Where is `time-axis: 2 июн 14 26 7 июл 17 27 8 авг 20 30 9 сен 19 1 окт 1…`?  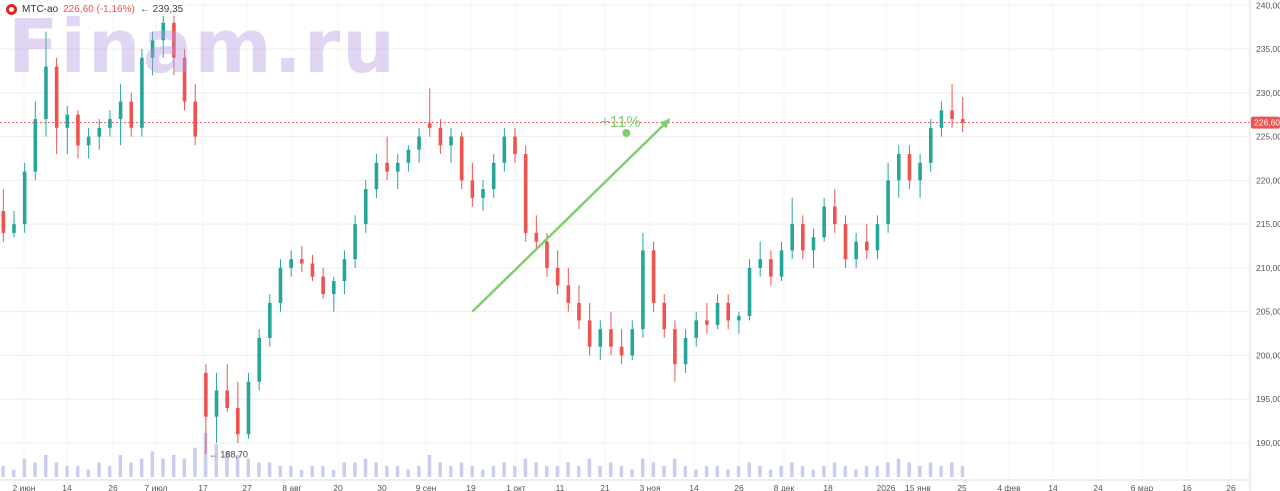
time-axis: 2 июн 14 26 7 июл 17 27 8 авг 20 30 9 сен 19 1 окт 1… is located at coordinates (625, 485).